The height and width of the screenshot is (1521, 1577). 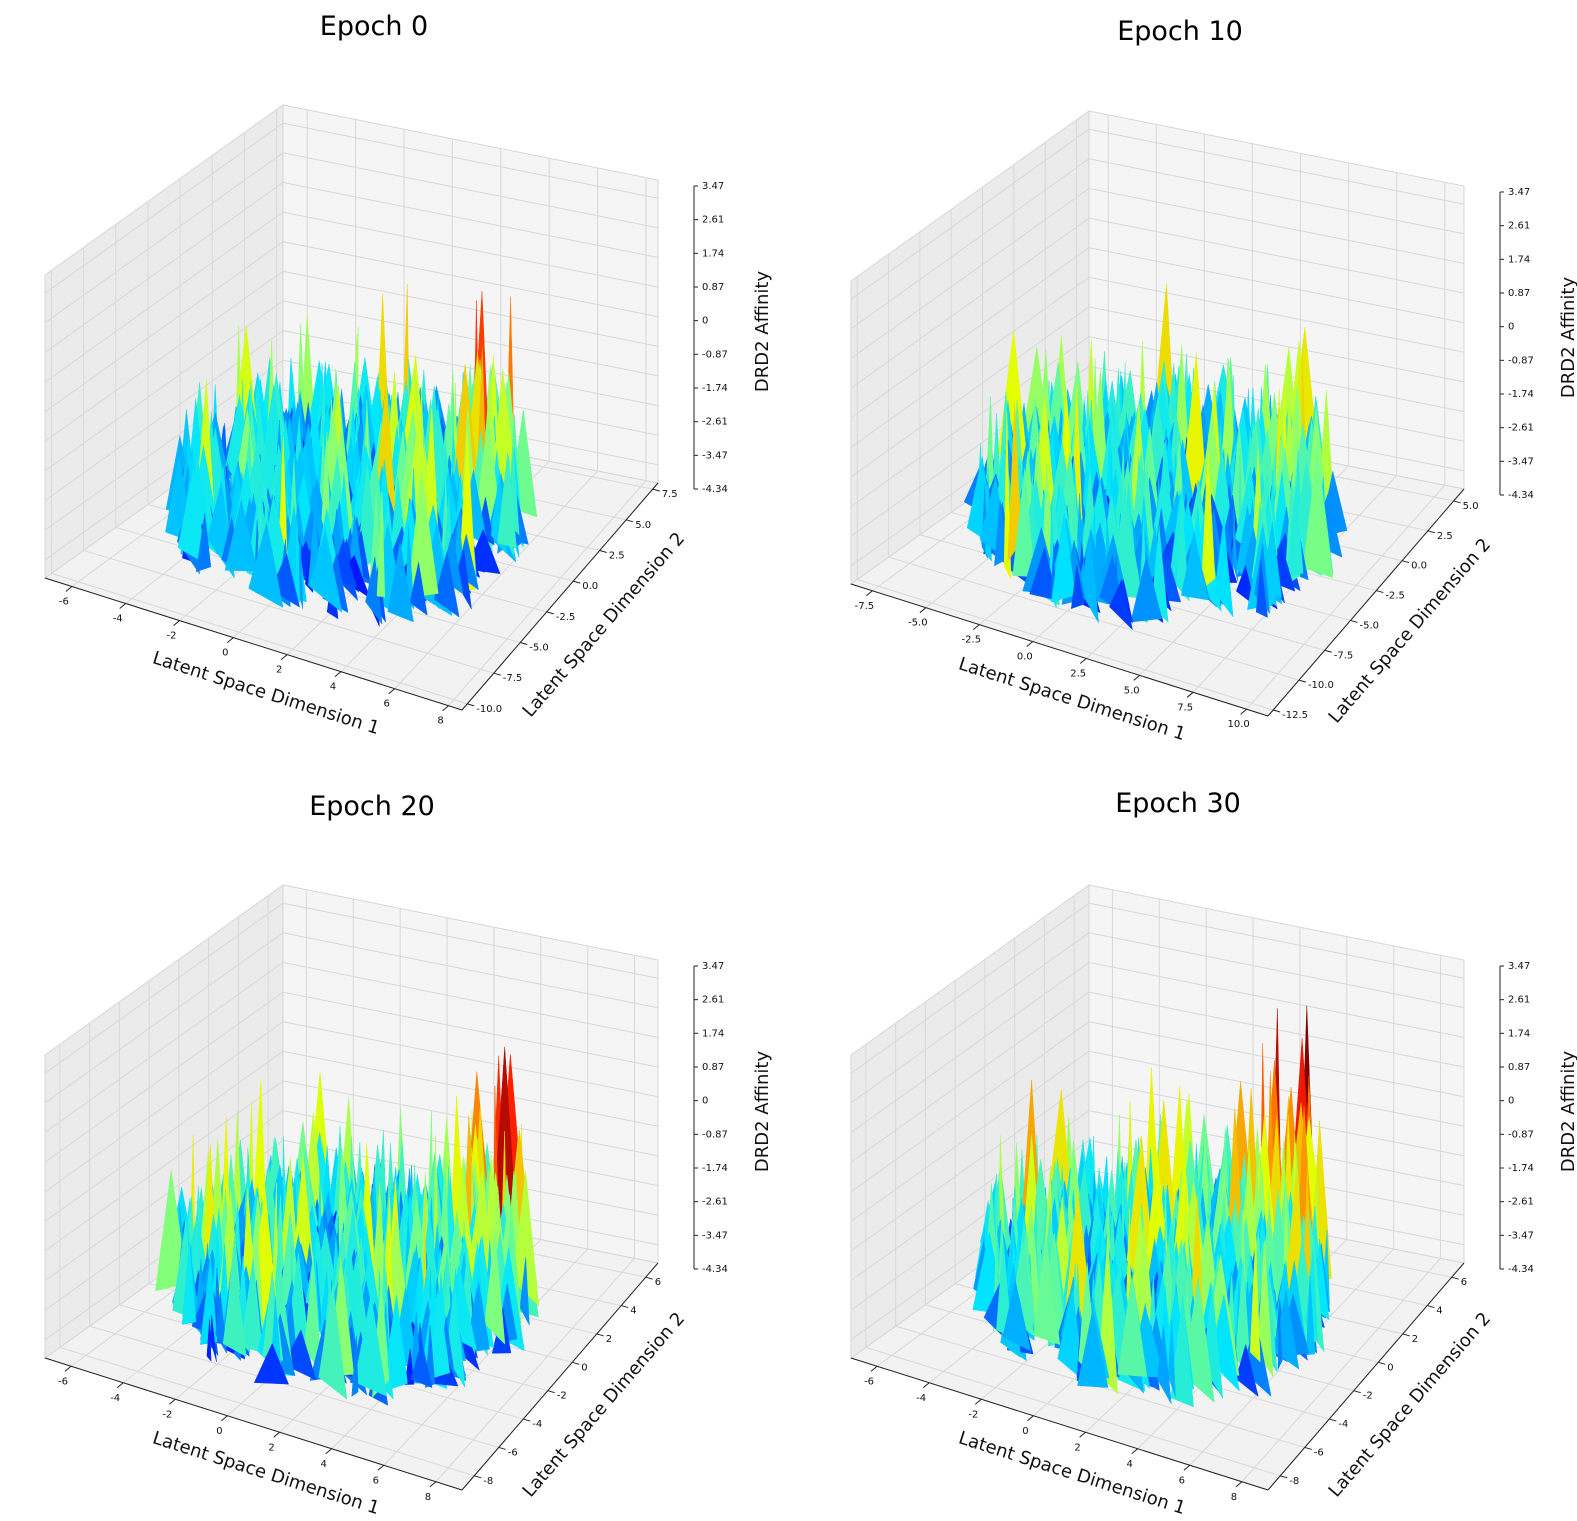 I want to click on y-tick-label: -2, so click(x=562, y=1396).